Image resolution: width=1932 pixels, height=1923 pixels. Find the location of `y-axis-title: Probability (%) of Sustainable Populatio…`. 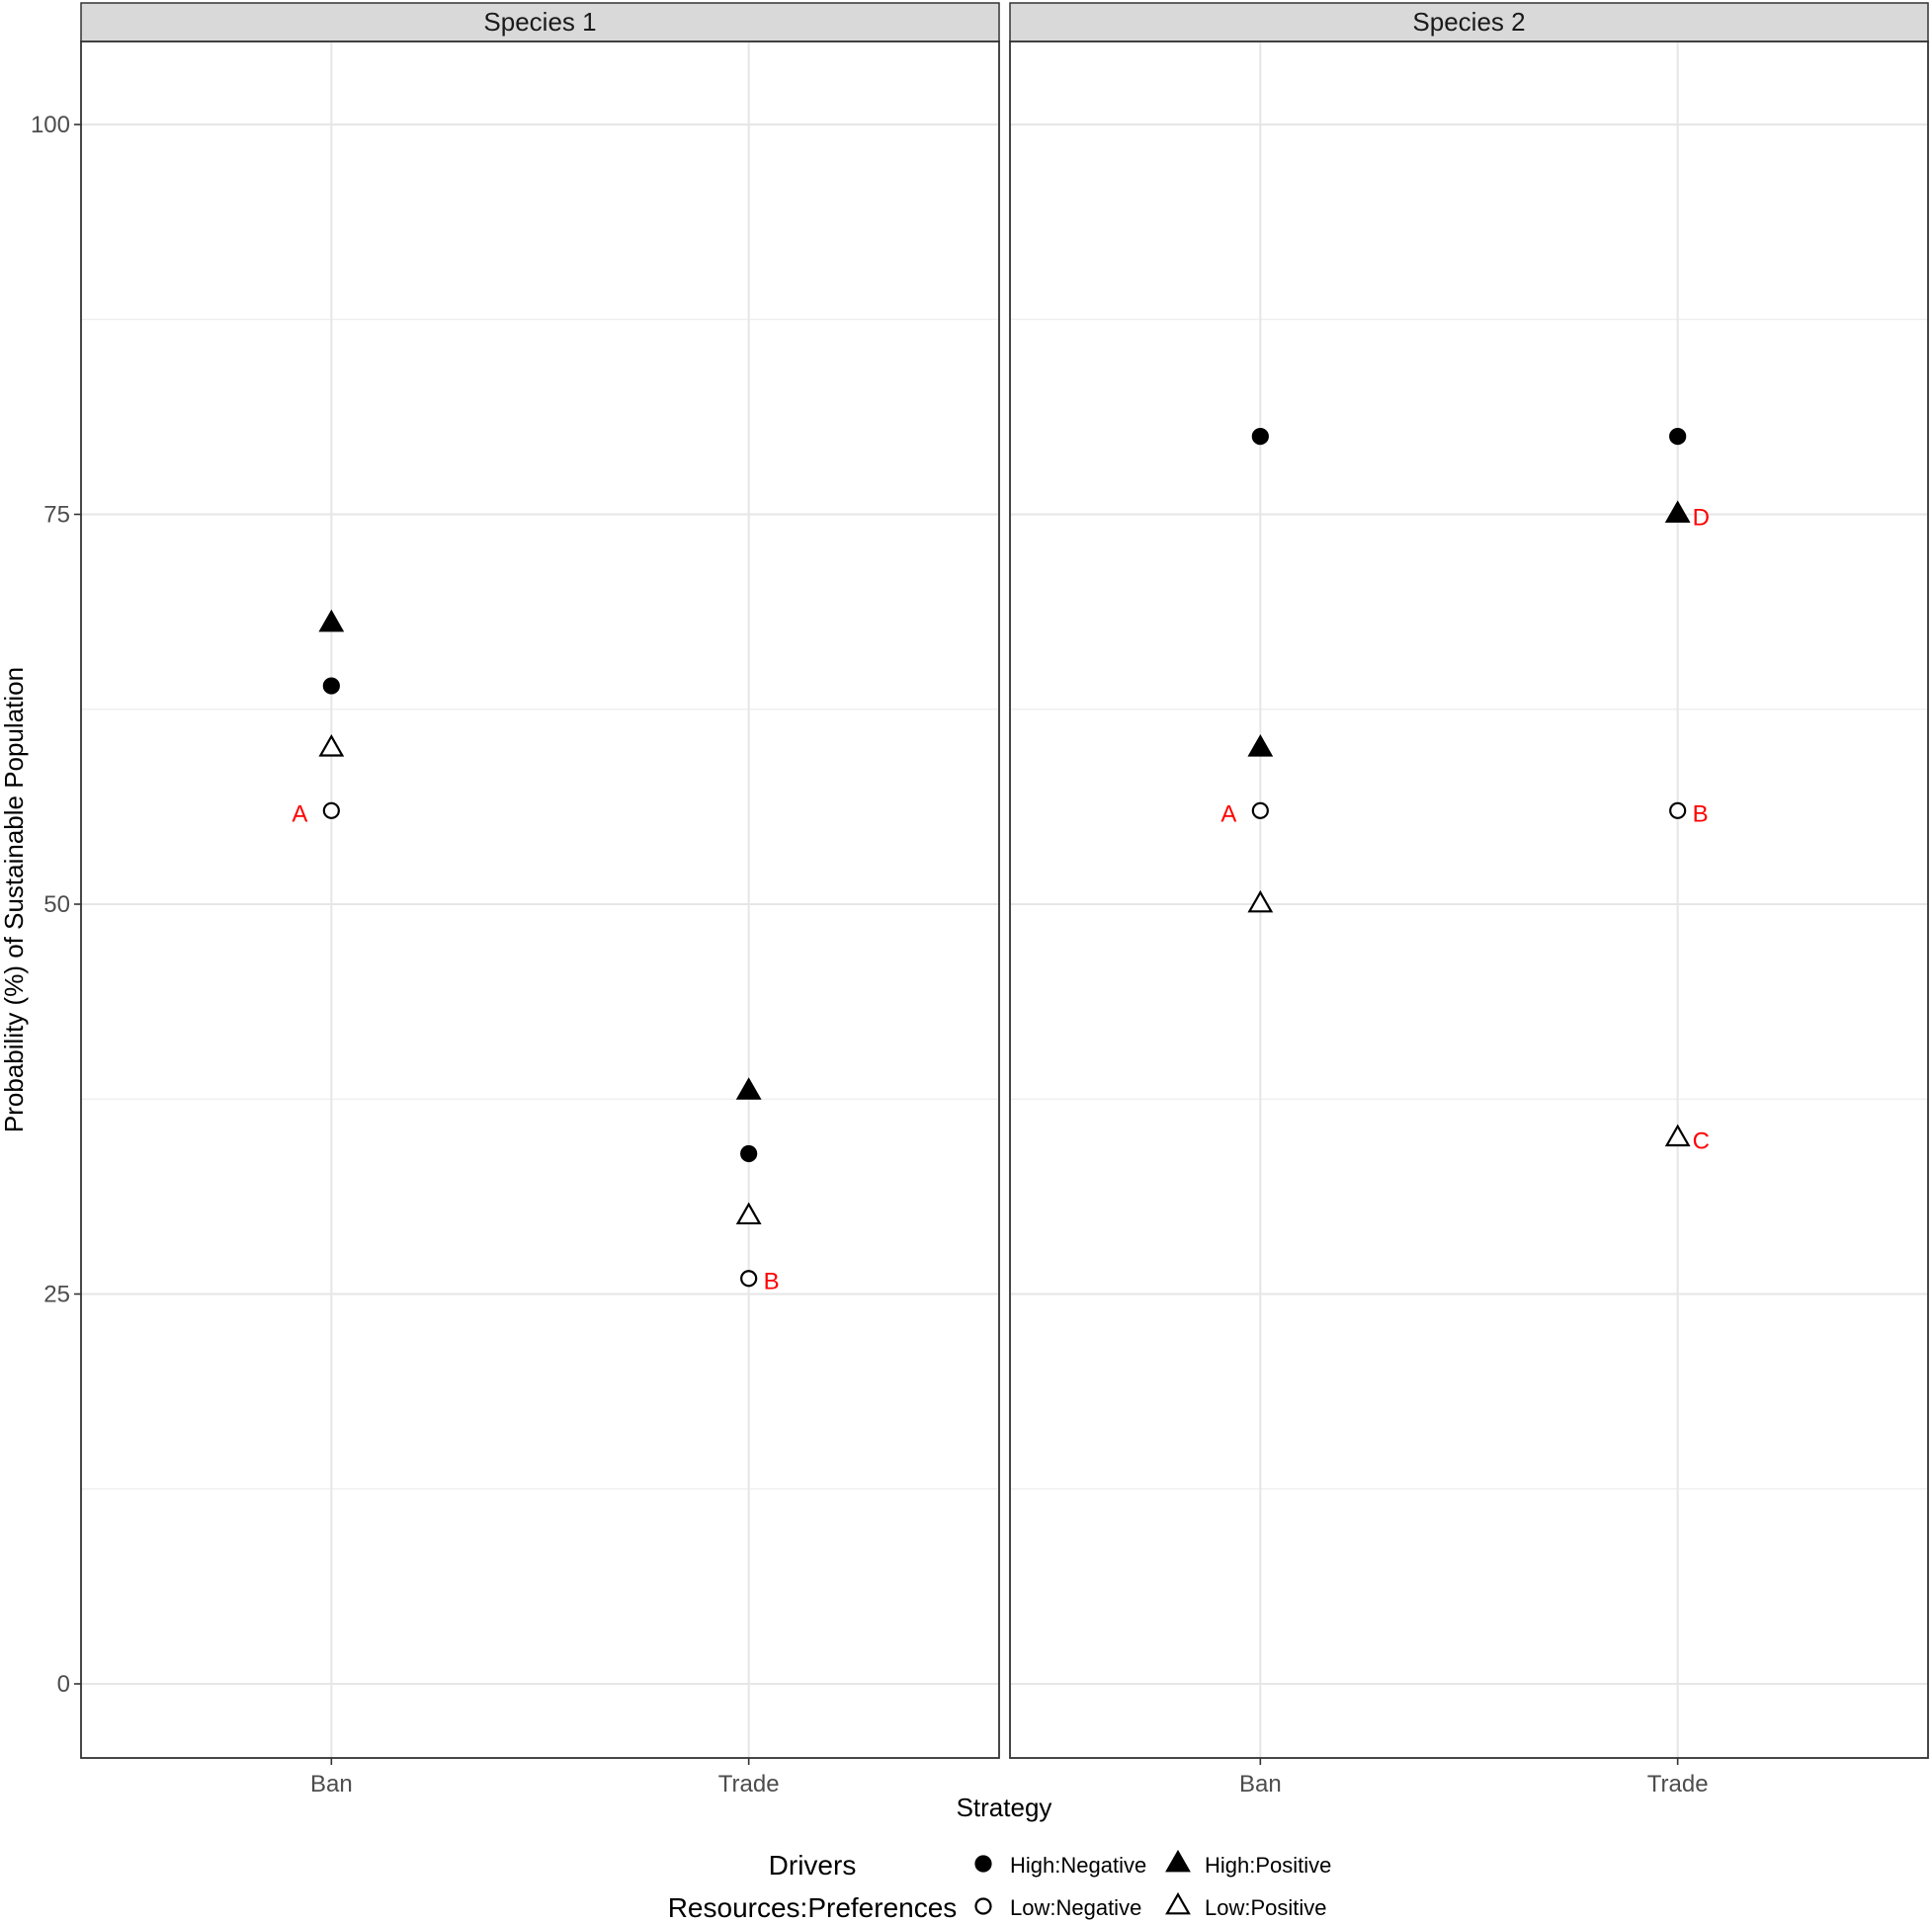

y-axis-title: Probability (%) of Sustainable Populatio… is located at coordinates (14, 899).